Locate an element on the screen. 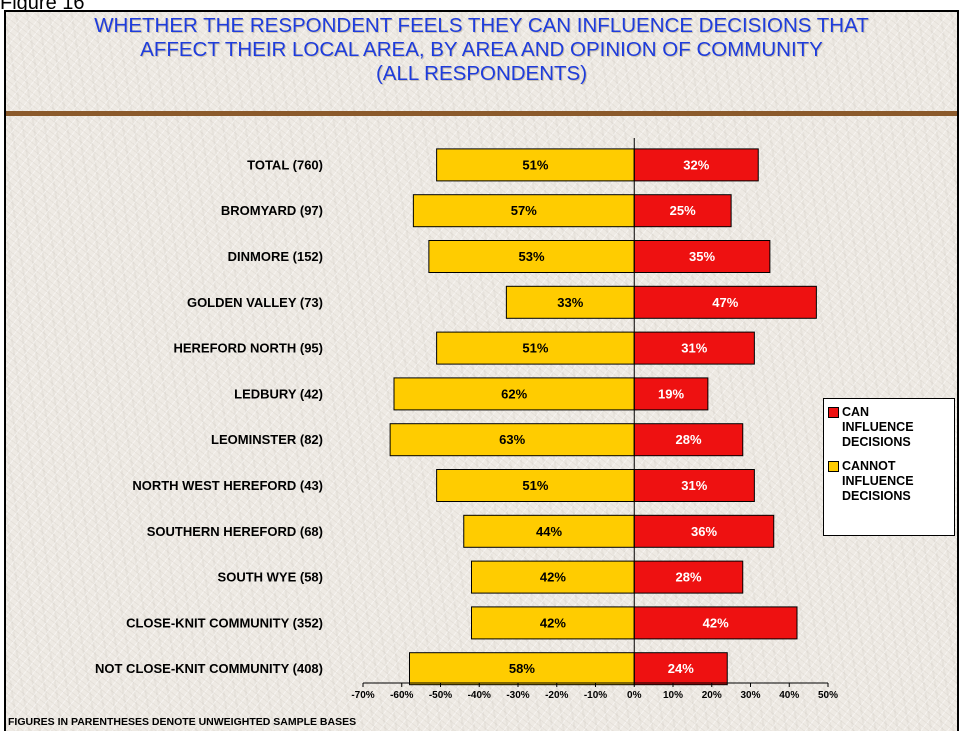  category-label: BROMYARD (97) is located at coordinates (272, 210).